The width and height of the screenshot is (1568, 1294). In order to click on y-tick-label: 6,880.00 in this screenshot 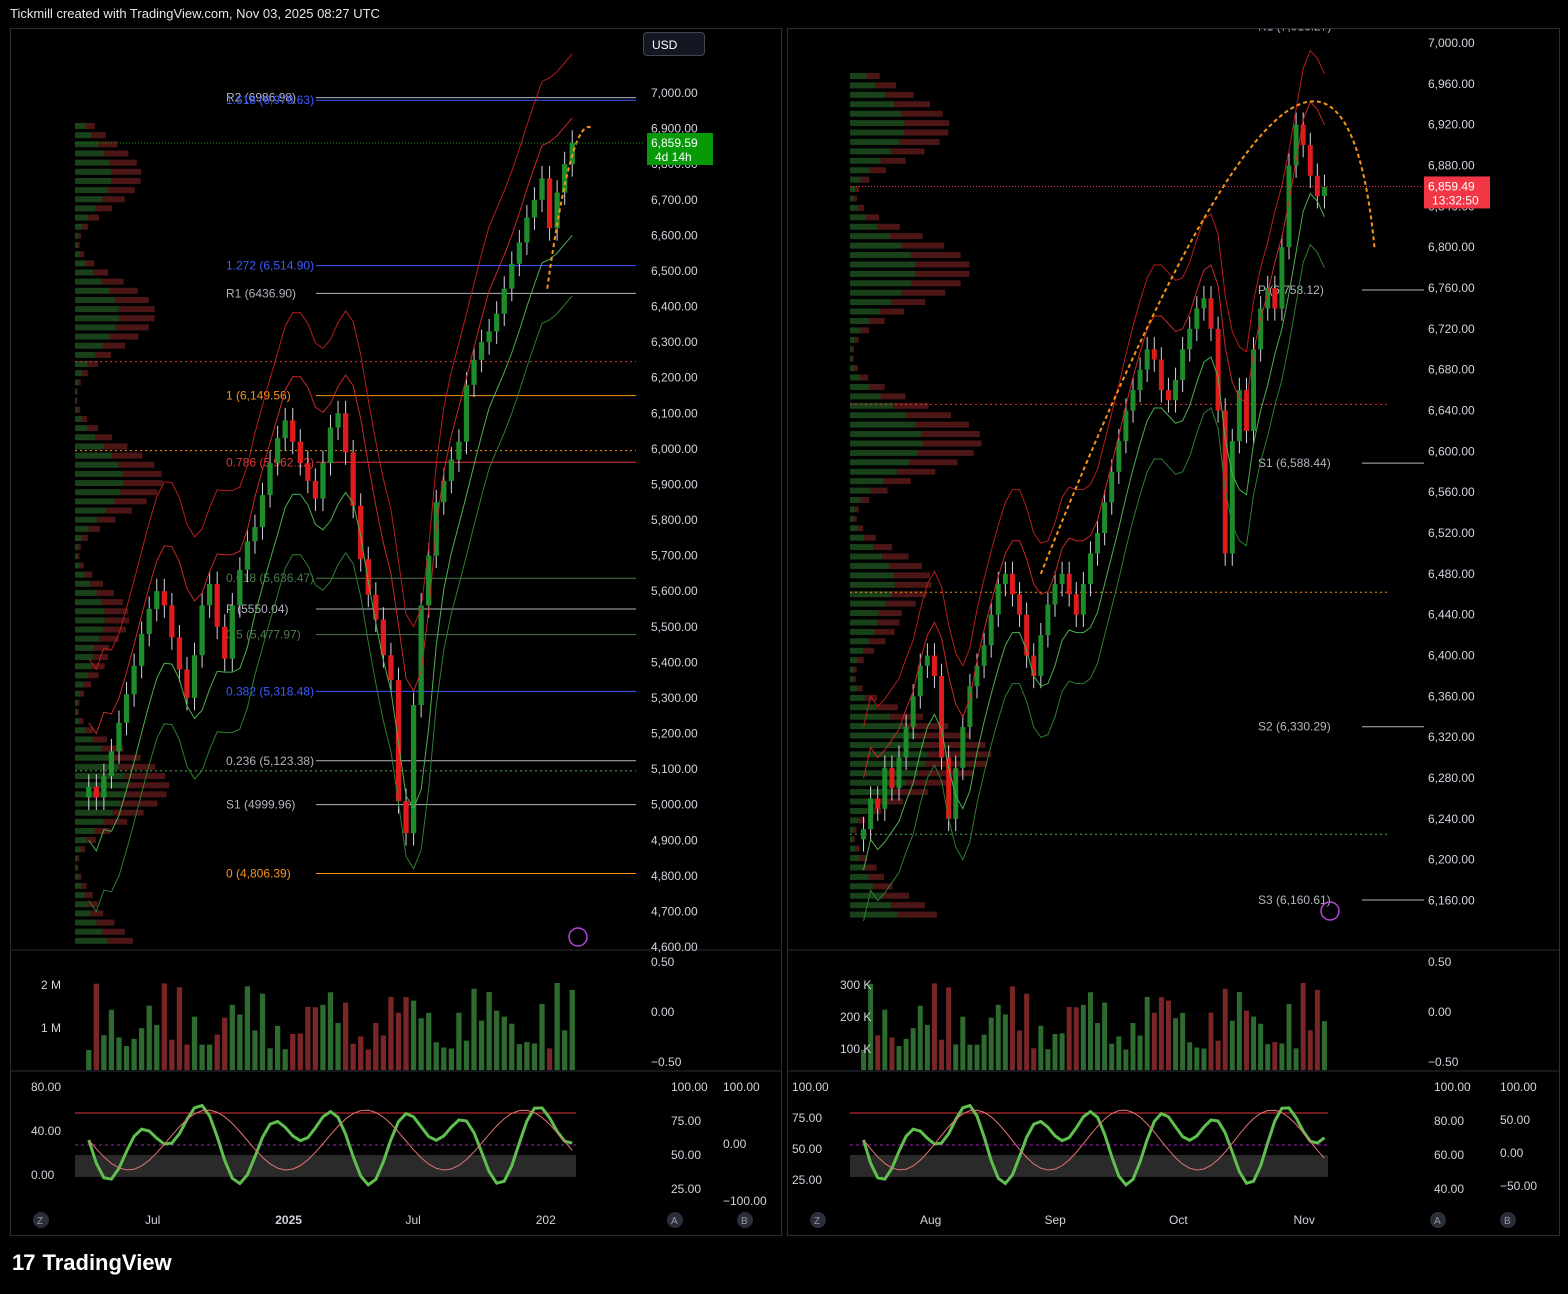, I will do `click(1451, 166)`.